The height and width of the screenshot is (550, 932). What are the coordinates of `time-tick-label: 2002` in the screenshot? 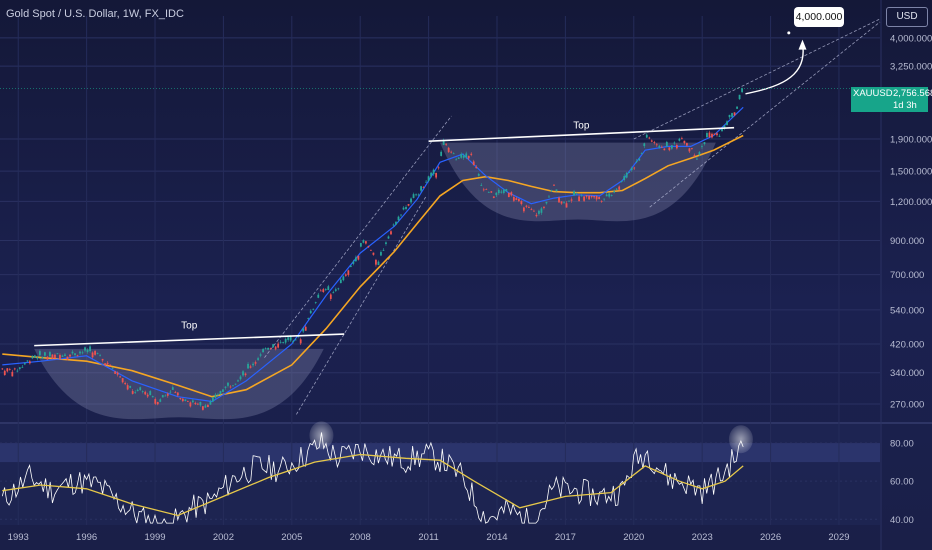 It's located at (223, 537).